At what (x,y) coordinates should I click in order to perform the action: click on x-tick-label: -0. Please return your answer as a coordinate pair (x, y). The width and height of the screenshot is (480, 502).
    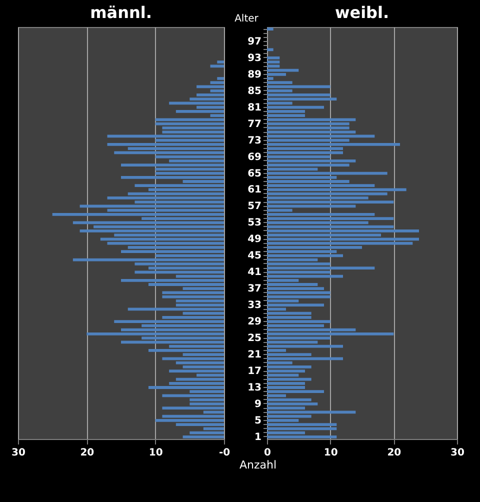
    Looking at the image, I should click on (224, 453).